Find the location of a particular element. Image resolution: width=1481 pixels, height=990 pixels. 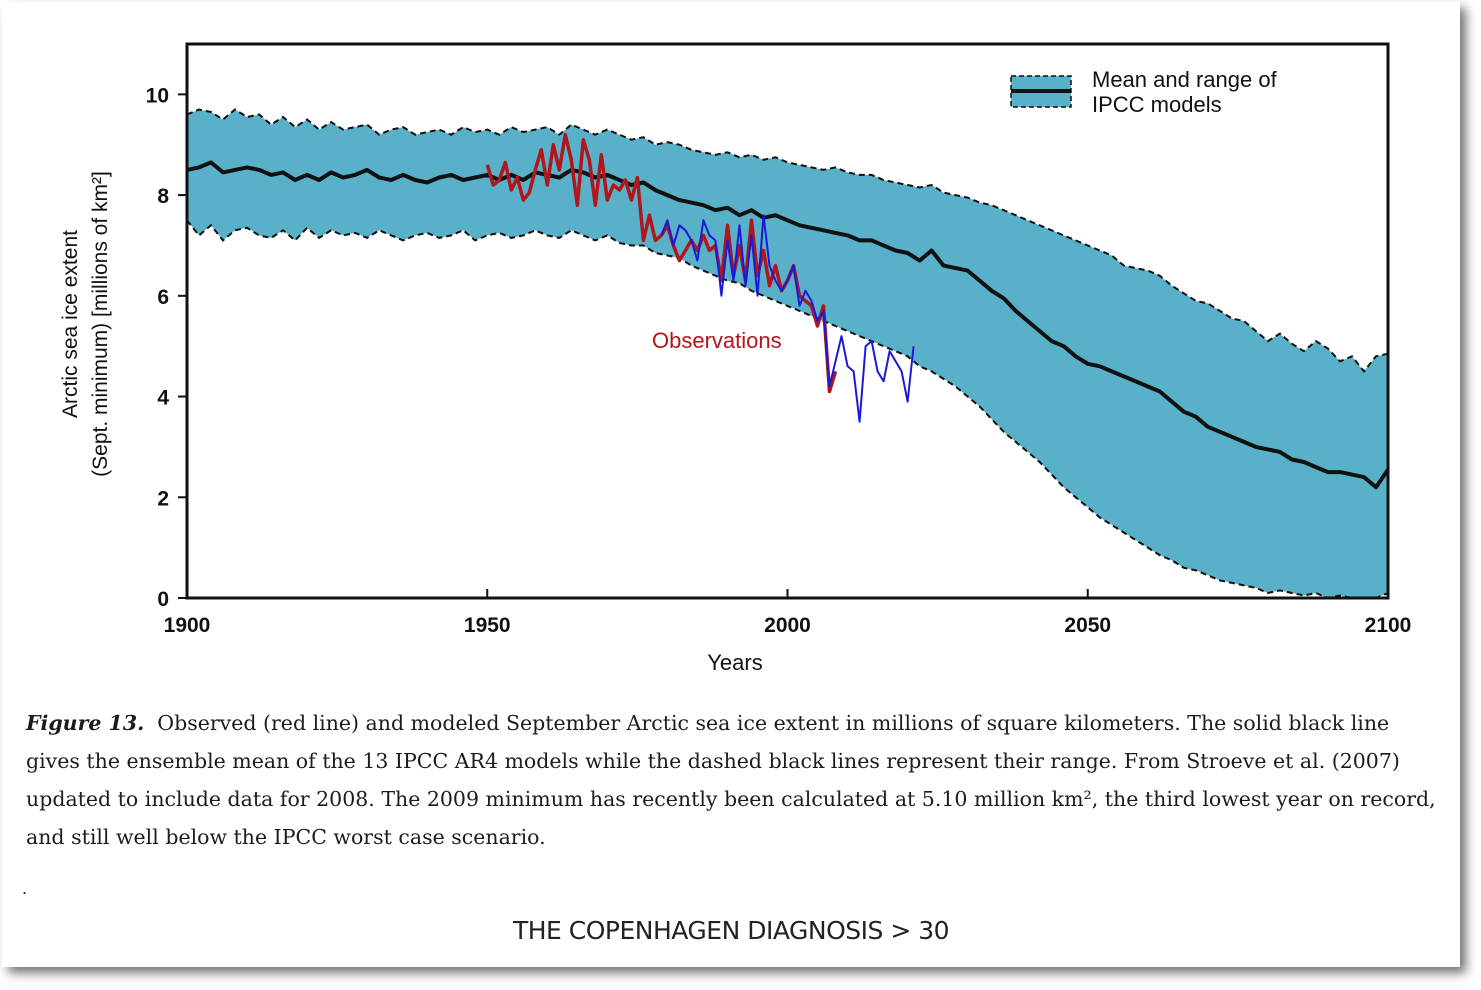

legend-label-line2: IPCC models is located at coordinates (1157, 104).